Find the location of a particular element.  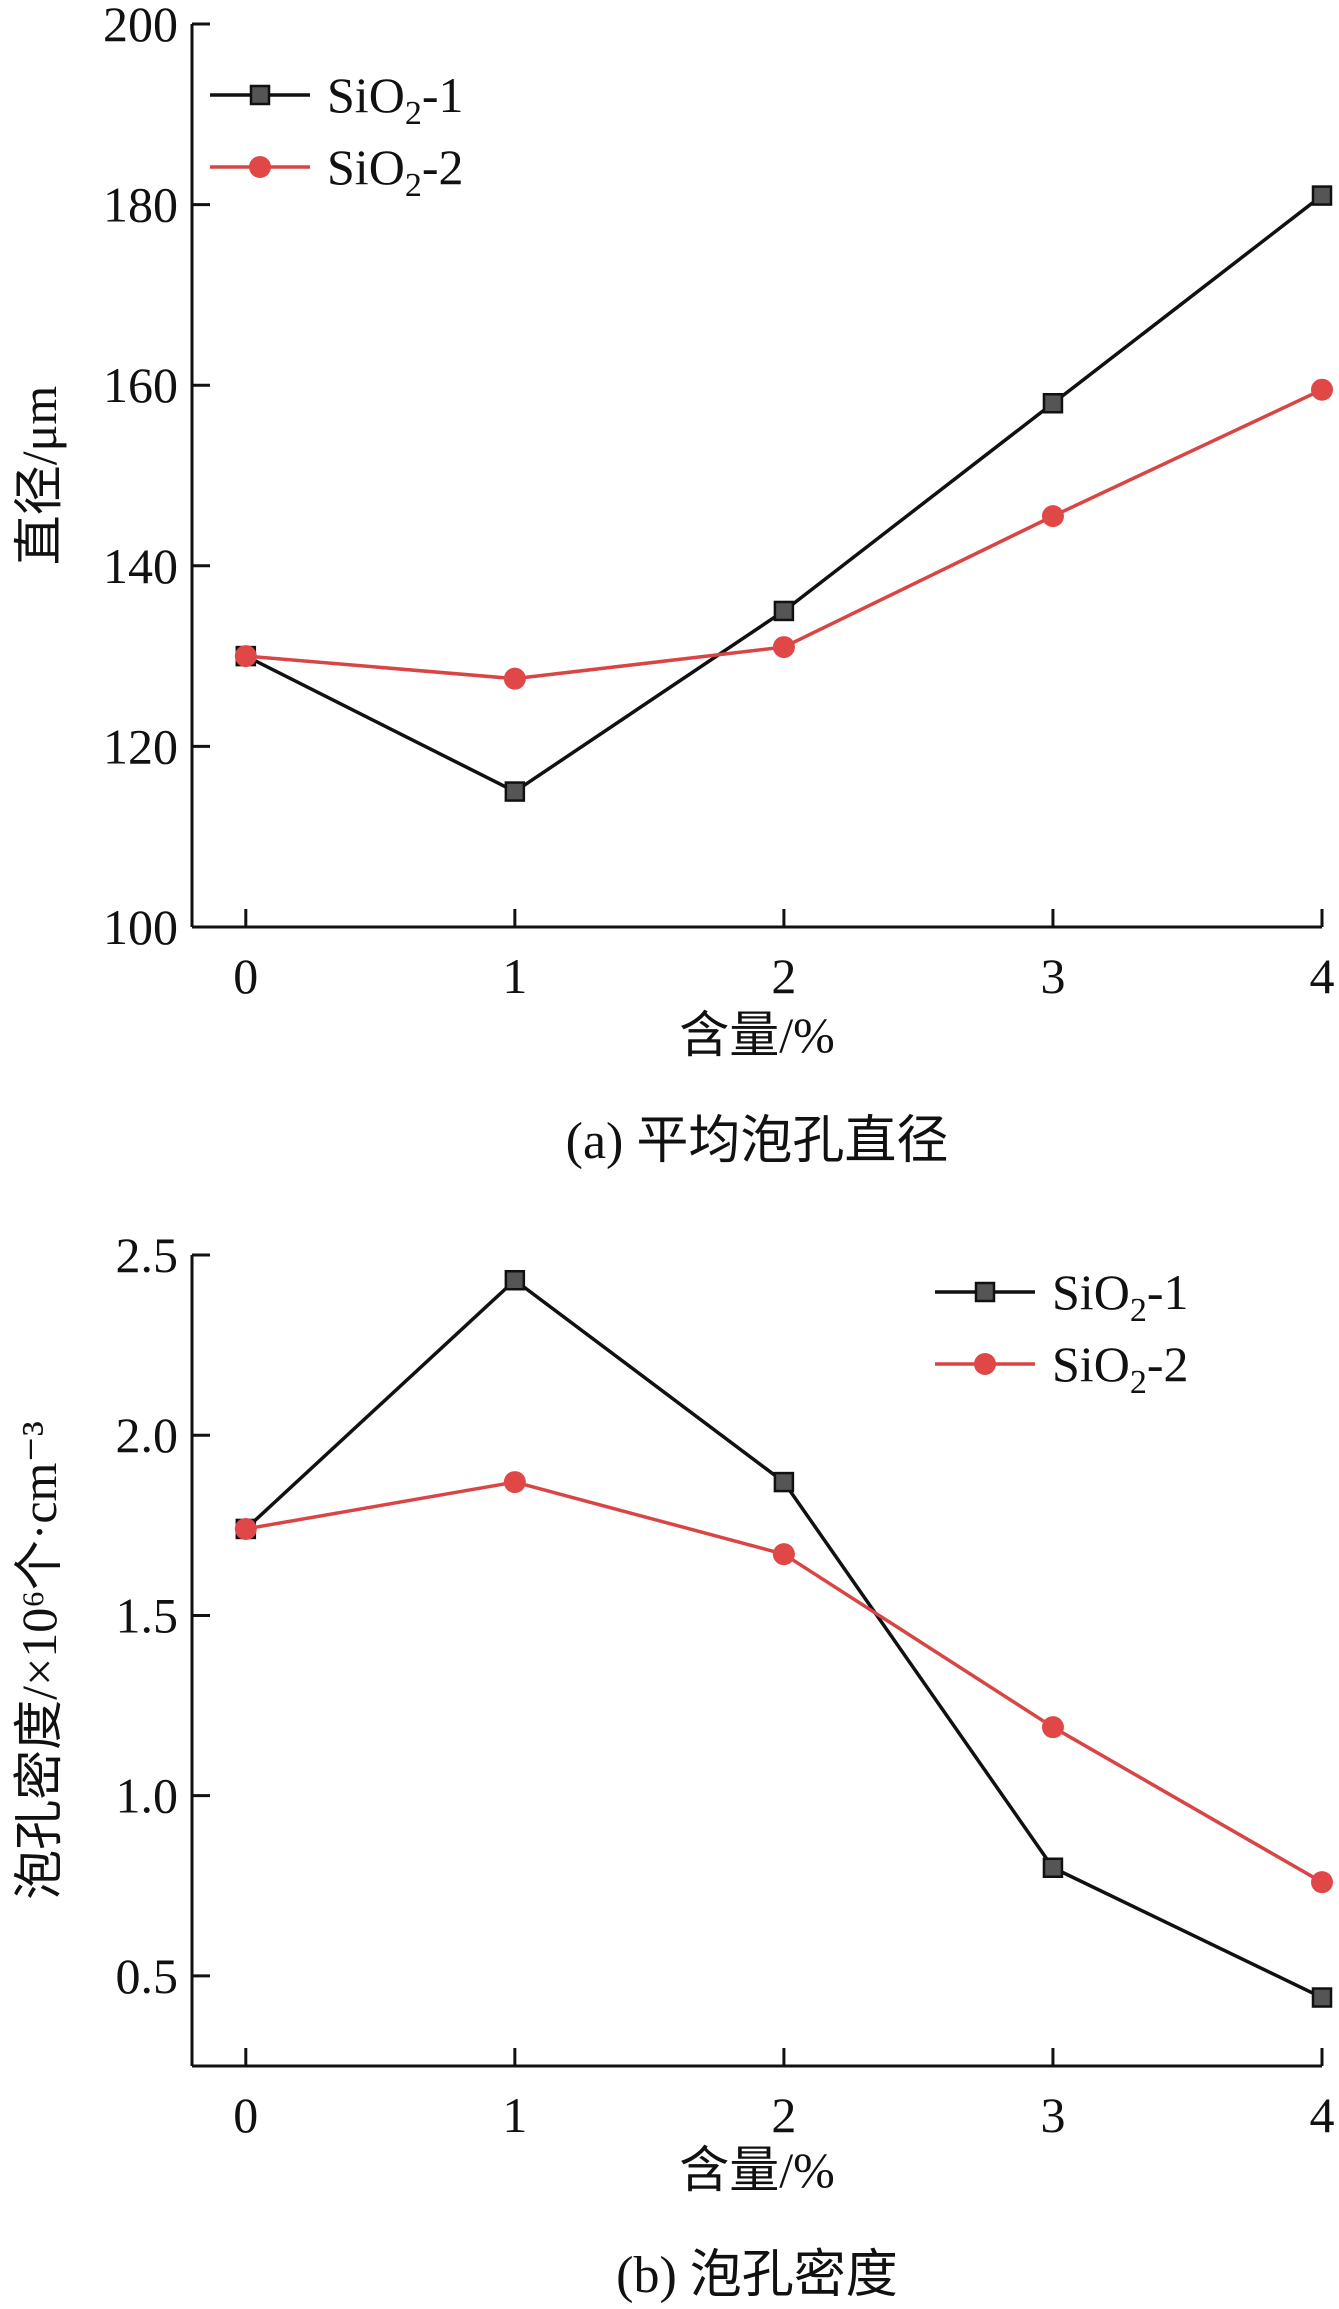

y-tick-label: 1.0 is located at coordinates (147, 1796).